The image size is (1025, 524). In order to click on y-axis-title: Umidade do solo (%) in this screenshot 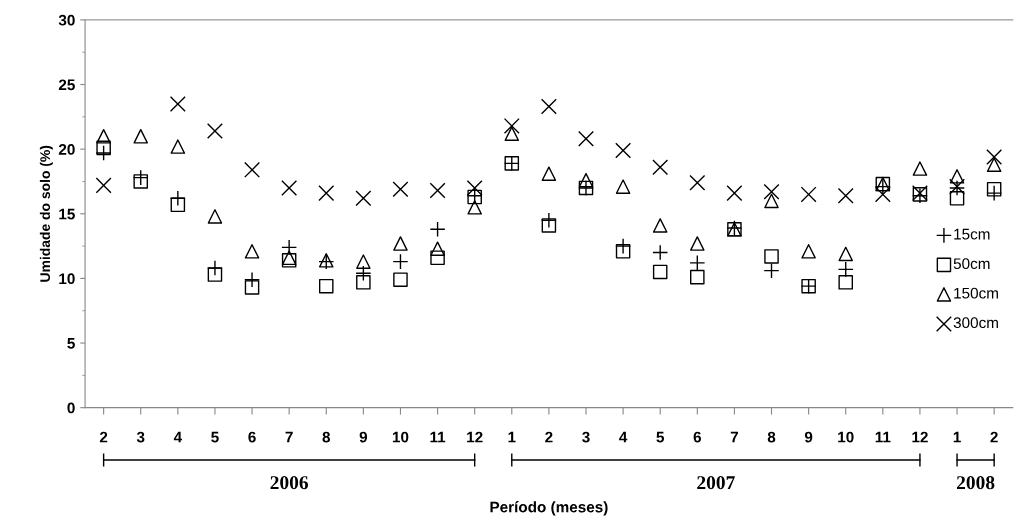, I will do `click(46, 213)`.